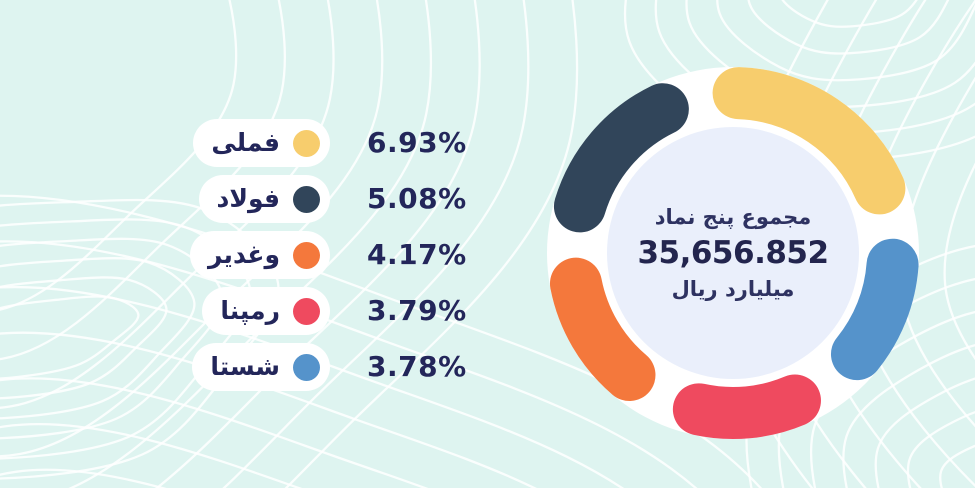 This screenshot has width=975, height=488. What do you see at coordinates (417, 254) in the screenshot?
I see `legend-percent: 4.17%` at bounding box center [417, 254].